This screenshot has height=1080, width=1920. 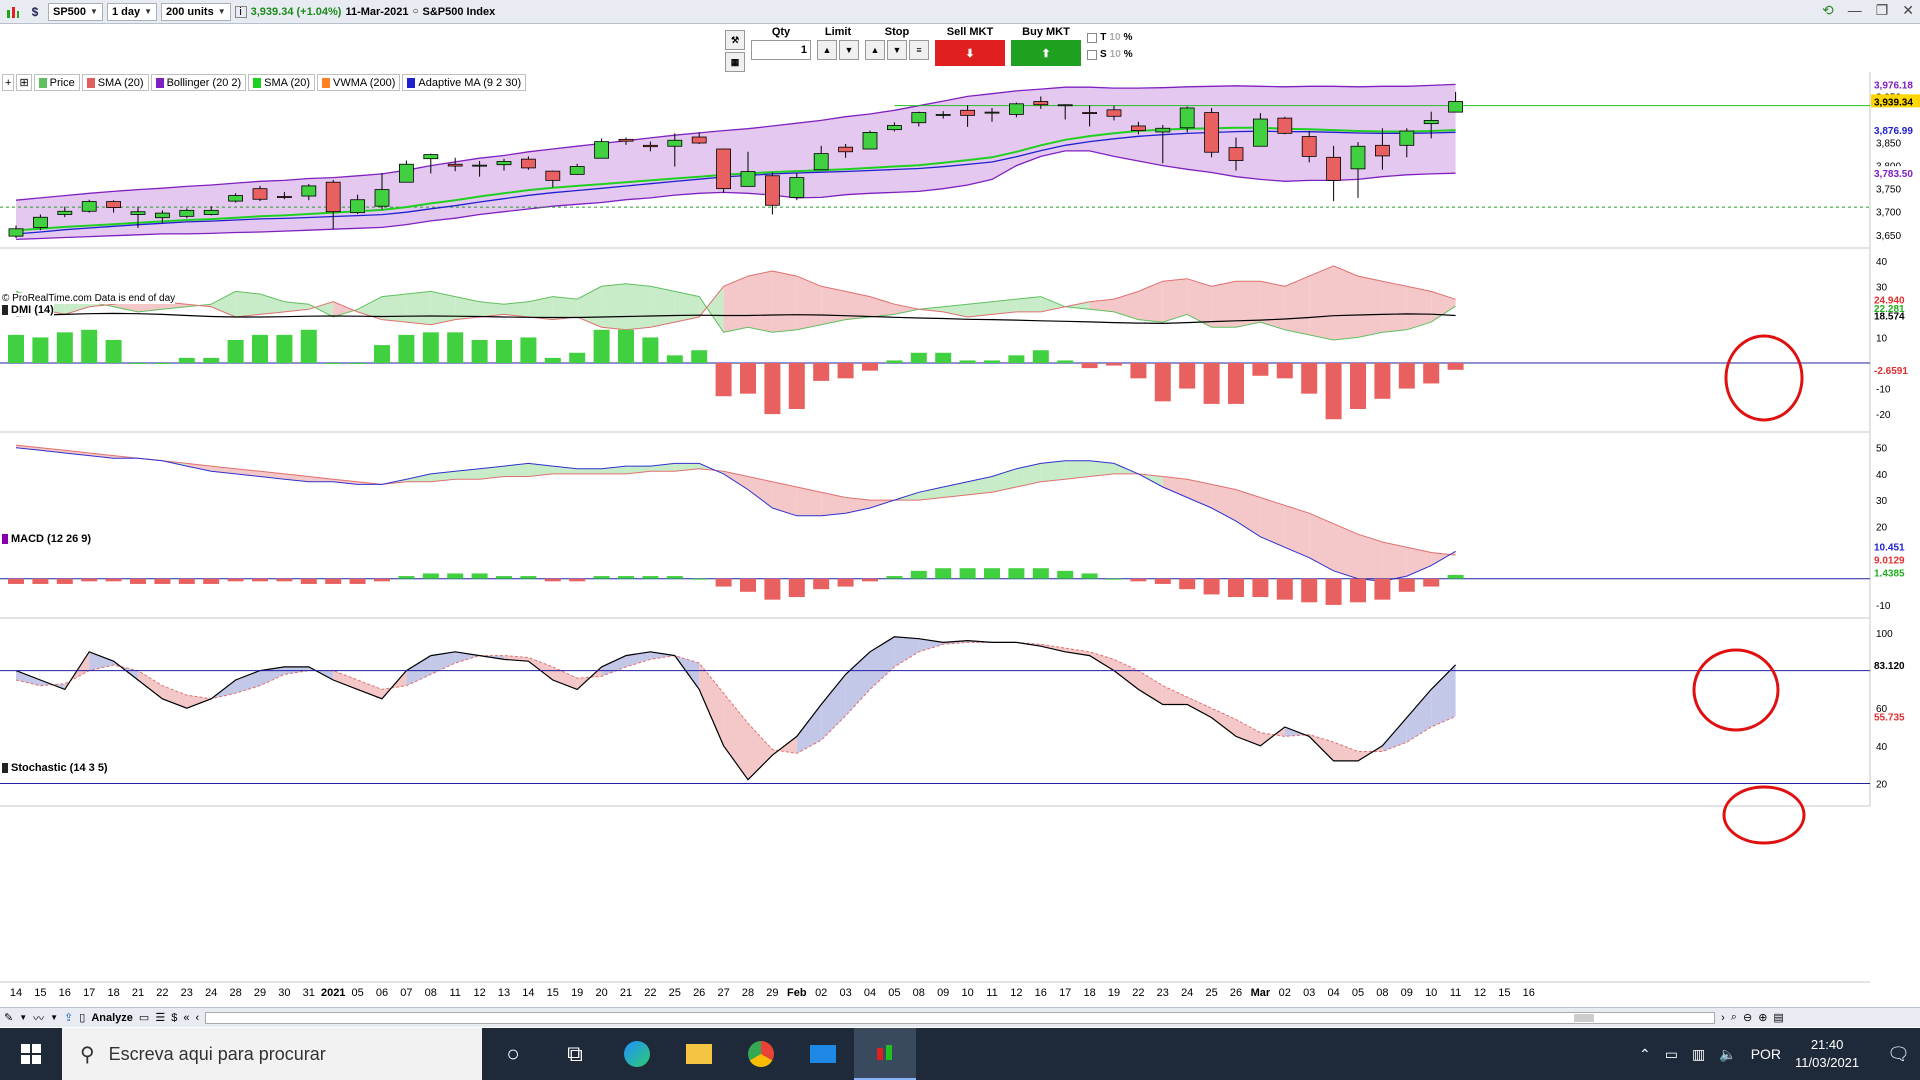 What do you see at coordinates (827, 50) in the screenshot?
I see `limit-buy-button: ▲` at bounding box center [827, 50].